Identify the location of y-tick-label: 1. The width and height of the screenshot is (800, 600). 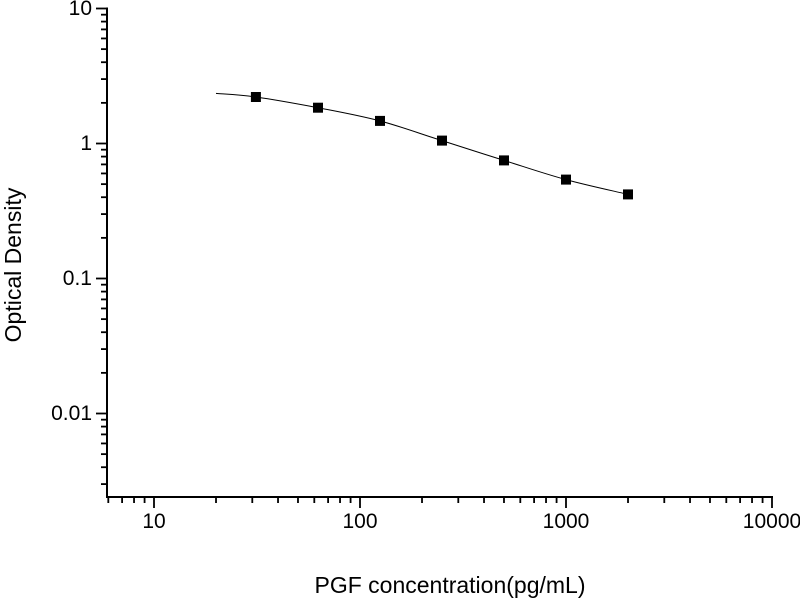
(86, 143).